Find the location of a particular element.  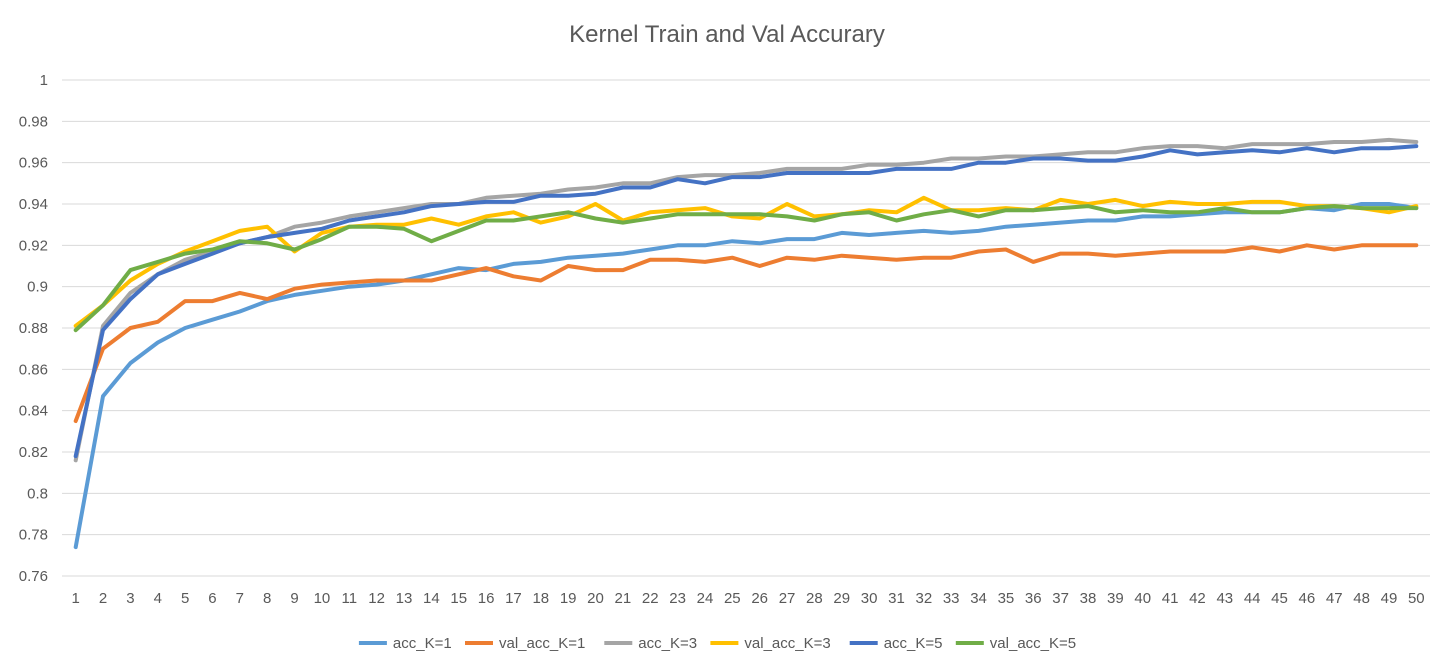

x-tick-label: 30 is located at coordinates (869, 598).